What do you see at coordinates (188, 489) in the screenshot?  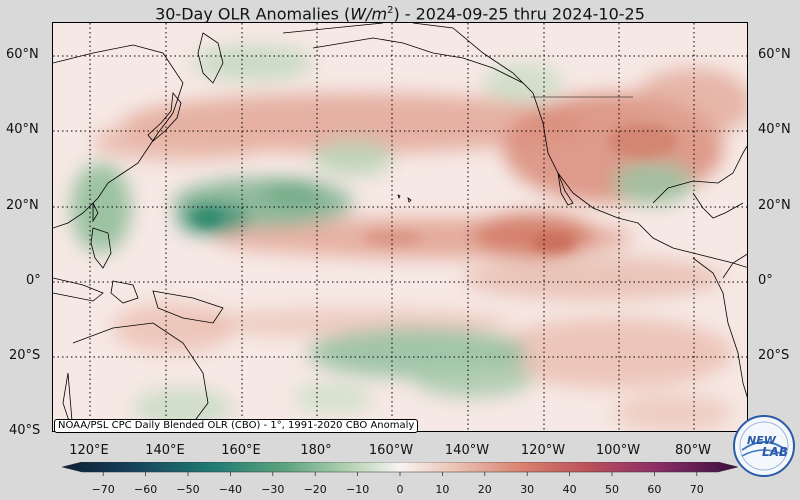 I see `colorbar-tick-label: −50` at bounding box center [188, 489].